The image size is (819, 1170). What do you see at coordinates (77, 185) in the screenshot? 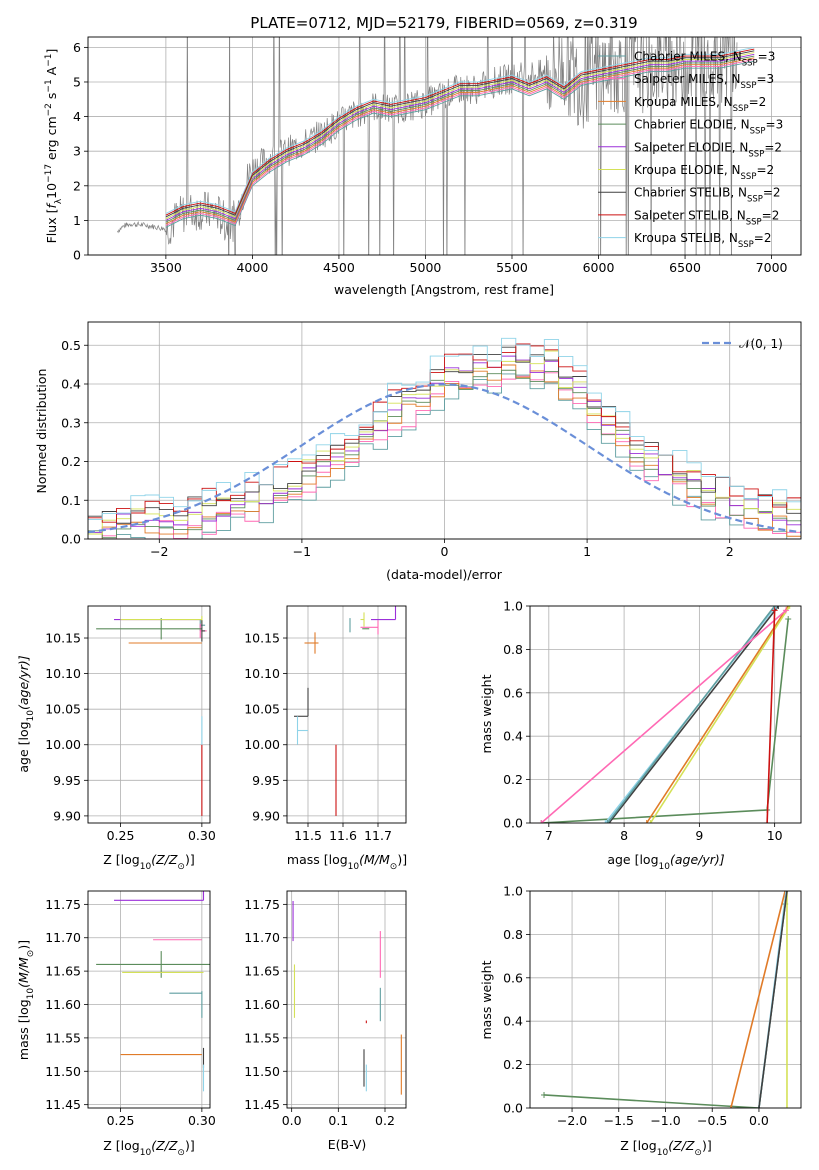
I see `y-tick-label: 2` at bounding box center [77, 185].